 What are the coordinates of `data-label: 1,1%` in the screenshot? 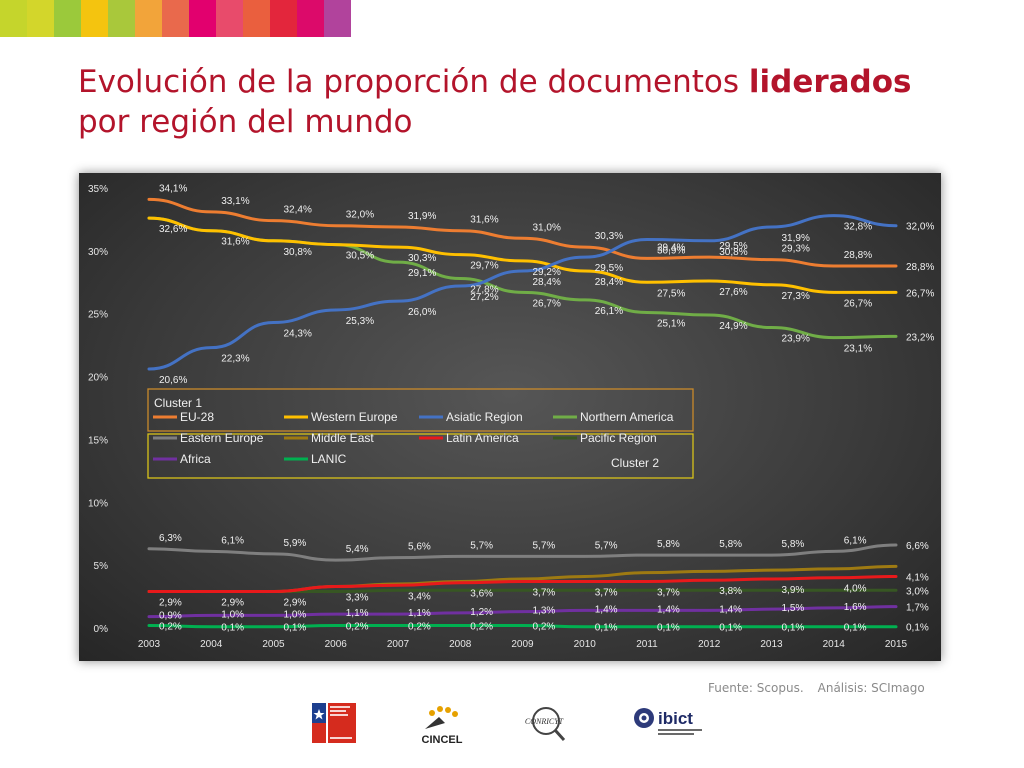 It's located at (357, 613).